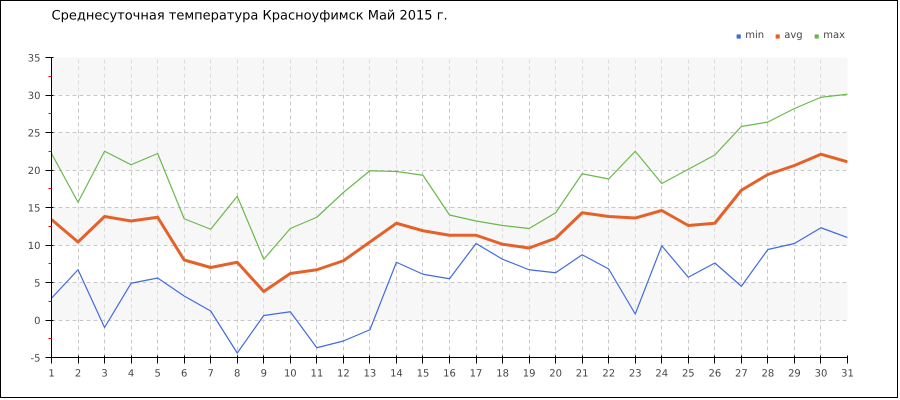 This screenshot has height=400, width=900. What do you see at coordinates (582, 374) in the screenshot?
I see `x-tick-label: 21` at bounding box center [582, 374].